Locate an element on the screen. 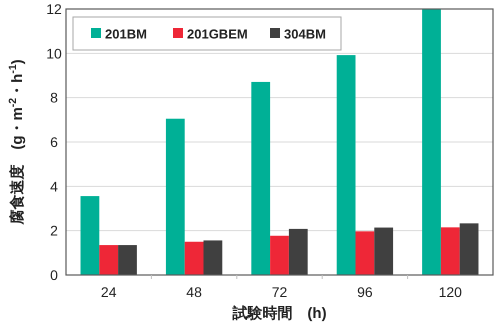 This screenshot has height=325, width=500. y-tick-label: 2 is located at coordinates (54, 230).